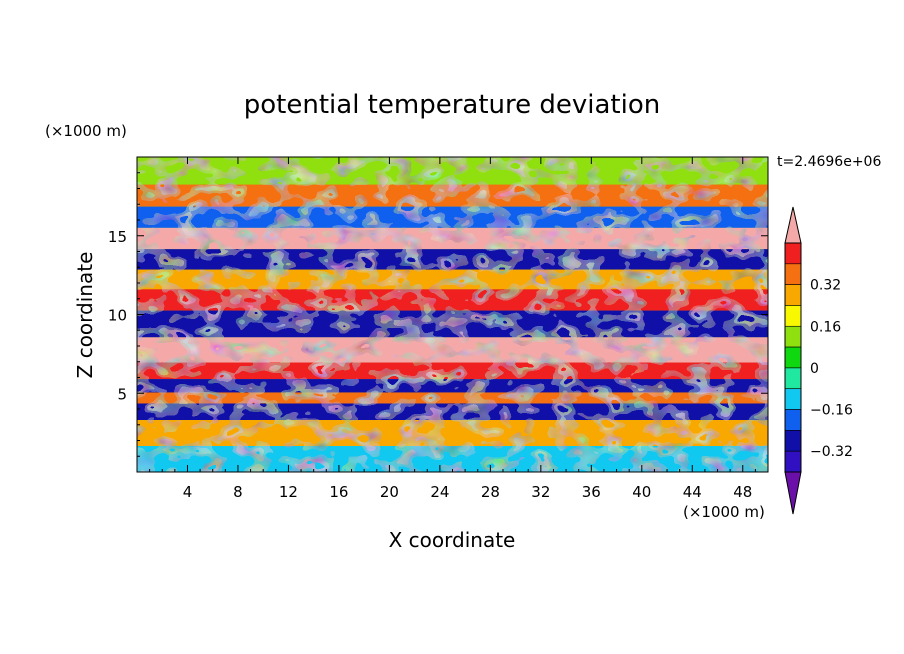 Image resolution: width=904 pixels, height=654 pixels. What do you see at coordinates (490, 492) in the screenshot?
I see `x-tick-label: 28` at bounding box center [490, 492].